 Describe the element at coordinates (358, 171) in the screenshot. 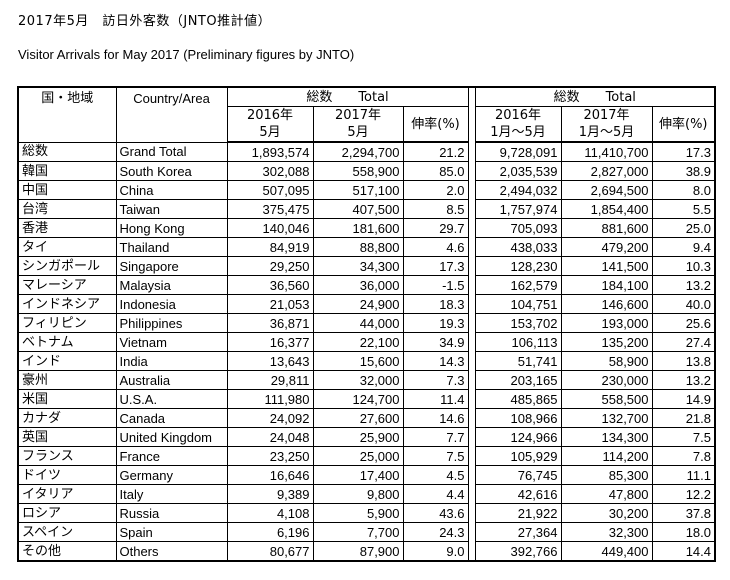

I see `cell-may-2017: 558,900` at that location.